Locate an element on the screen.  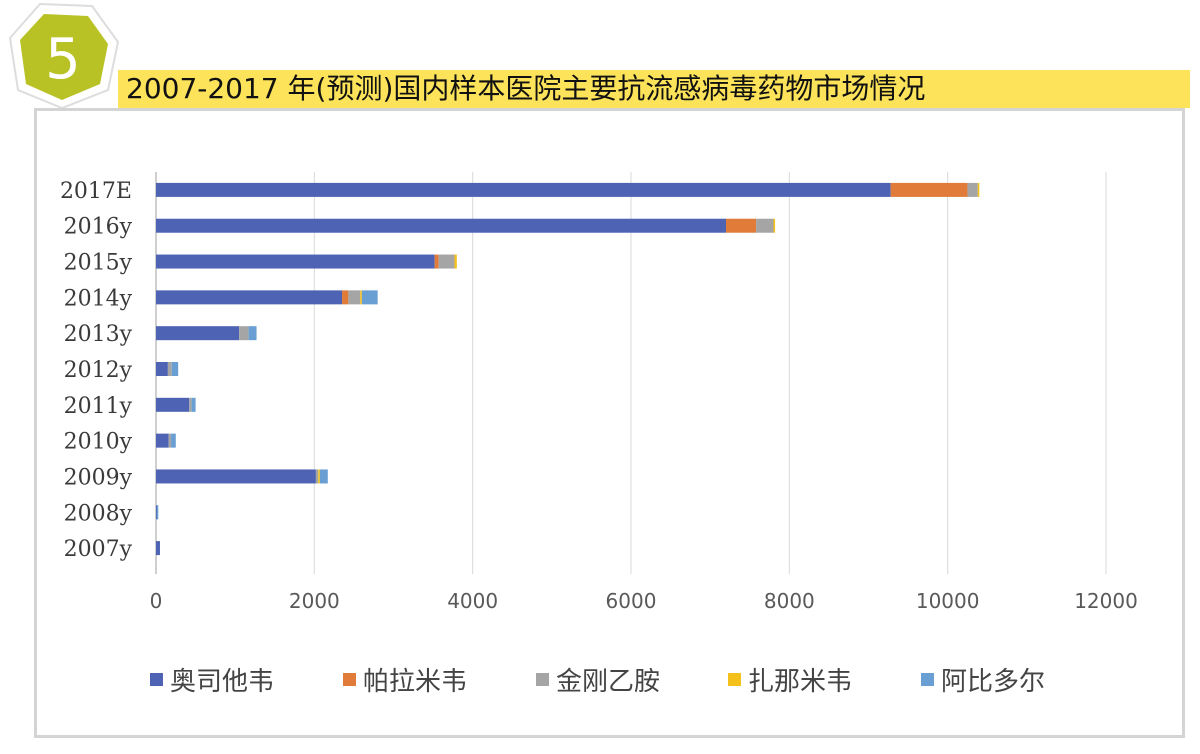
y-tick-label: 2011y is located at coordinates (98, 406).